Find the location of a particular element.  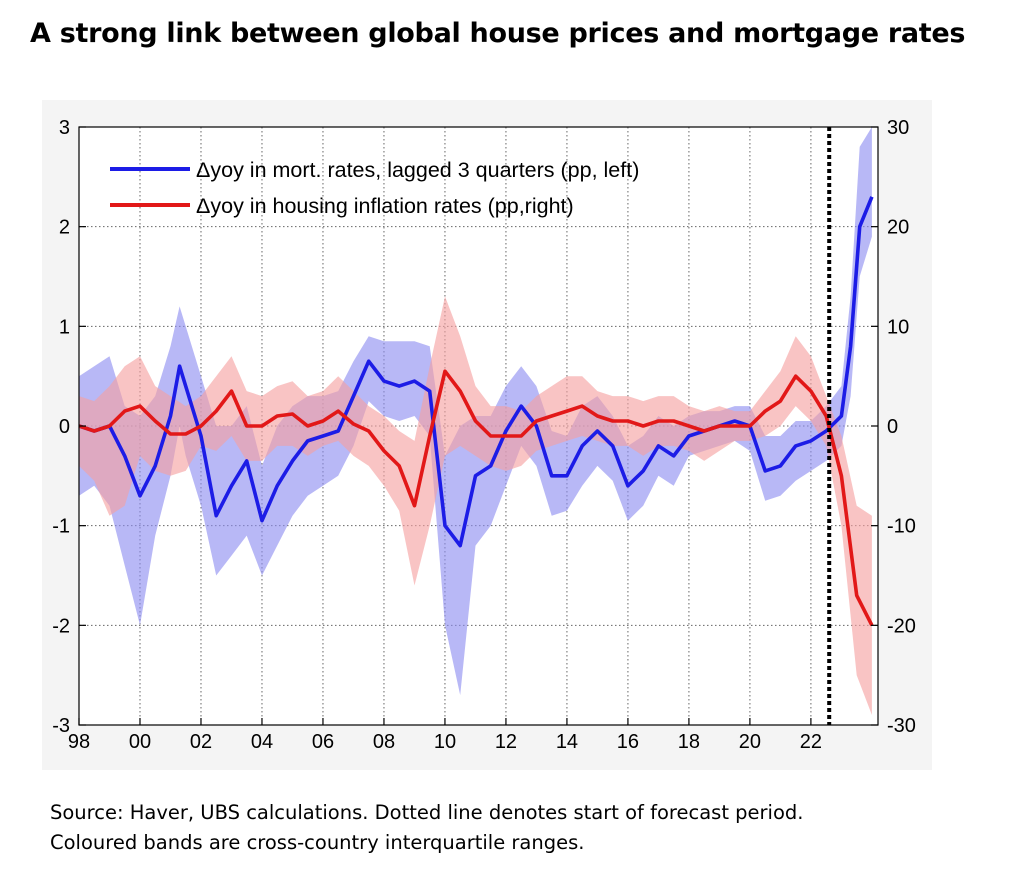

x-tick-label: 08 is located at coordinates (384, 742).